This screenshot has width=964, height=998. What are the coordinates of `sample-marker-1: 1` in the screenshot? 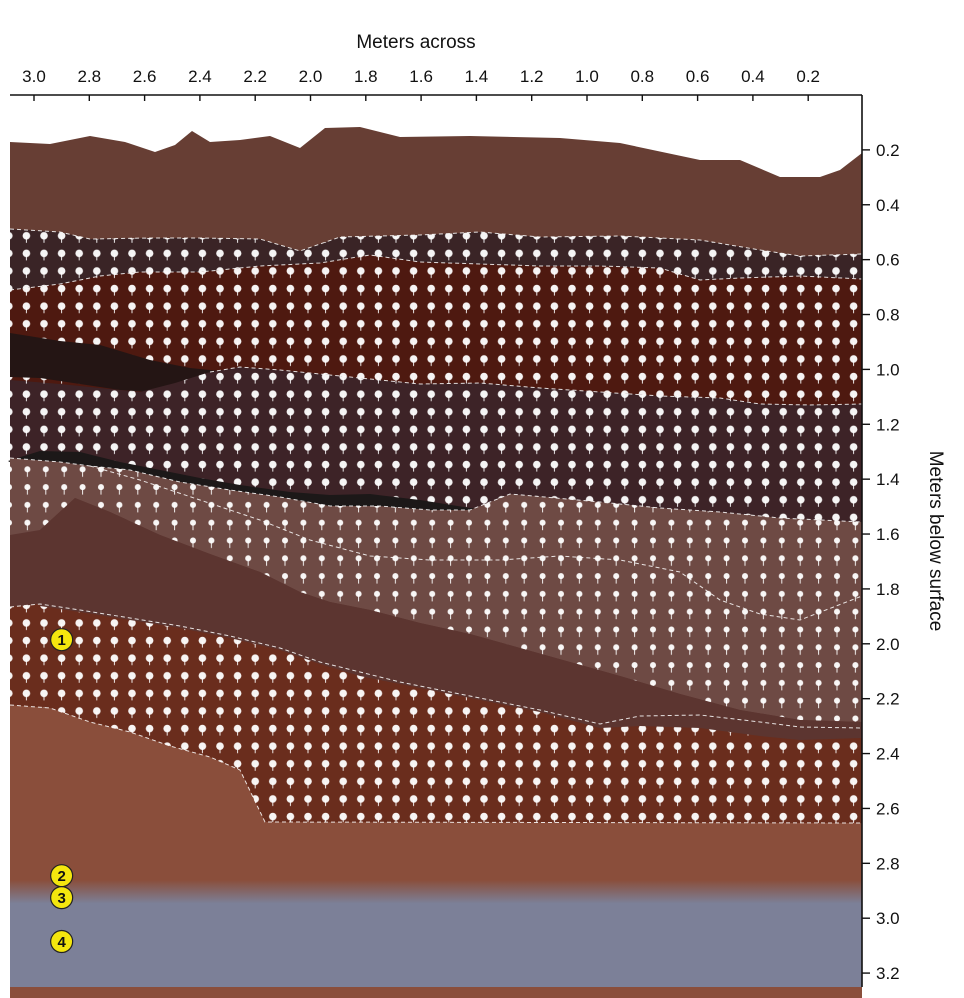 It's located at (62, 640).